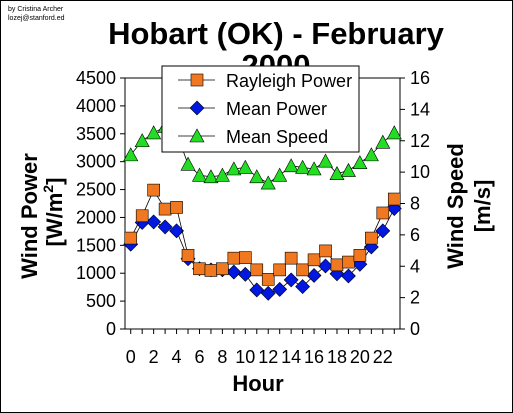 This screenshot has width=513, height=413. I want to click on right-axis-tick-label: 10, so click(420, 172).